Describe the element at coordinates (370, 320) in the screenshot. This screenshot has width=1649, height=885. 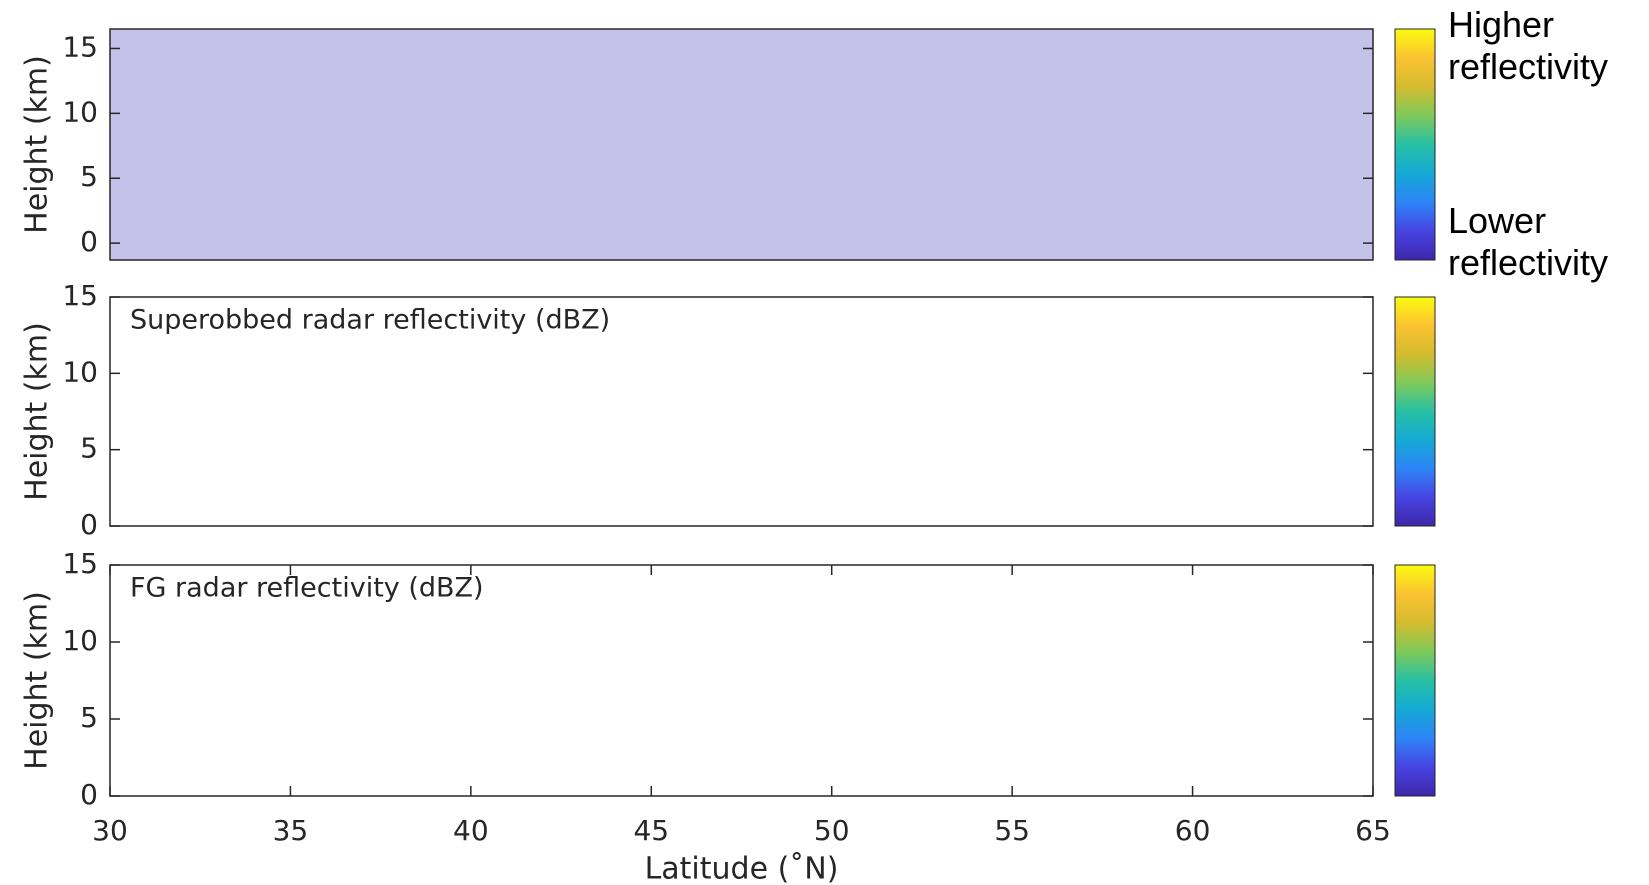
I see `panel-title: Superobbed radar reflectivity (dBZ)` at that location.